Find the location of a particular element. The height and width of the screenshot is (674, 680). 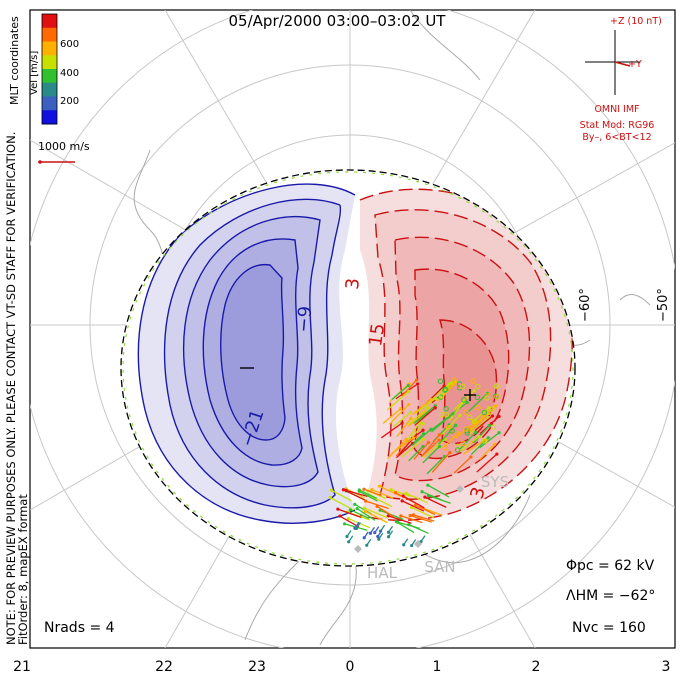

plot-title: 05/Apr/2000 03:00–03:02 UT is located at coordinates (338, 21).